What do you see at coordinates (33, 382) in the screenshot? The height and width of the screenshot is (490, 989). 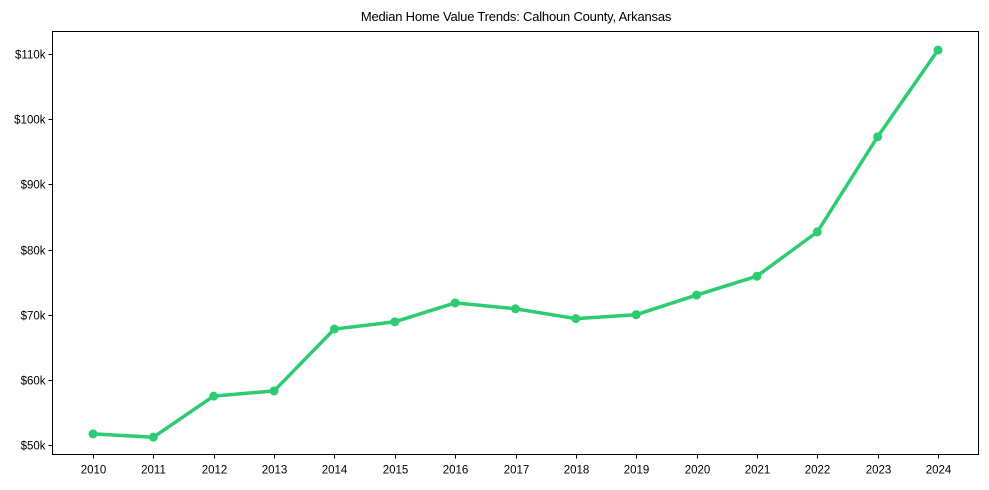 I see `y-tick-label: $60k` at bounding box center [33, 382].